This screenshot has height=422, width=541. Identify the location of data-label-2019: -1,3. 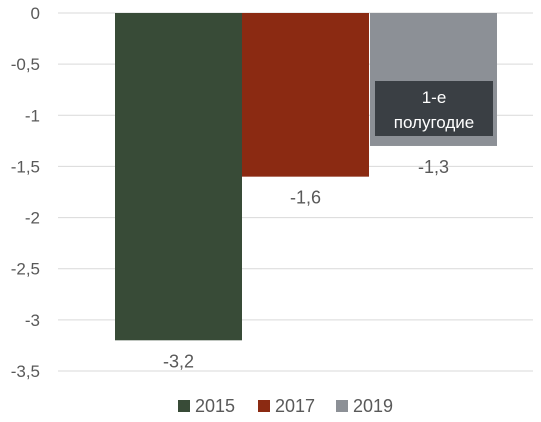
(433, 167).